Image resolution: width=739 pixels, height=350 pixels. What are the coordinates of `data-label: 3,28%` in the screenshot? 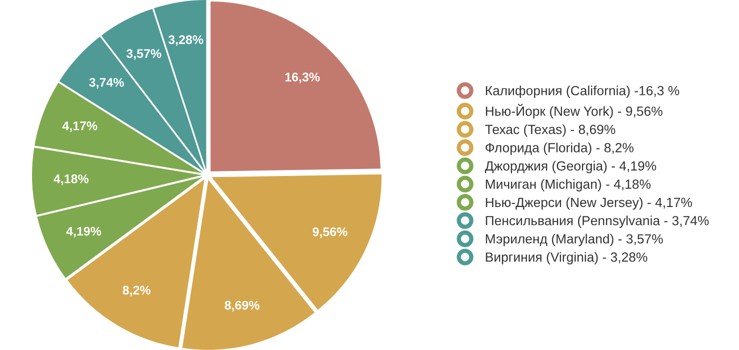 It's located at (186, 40).